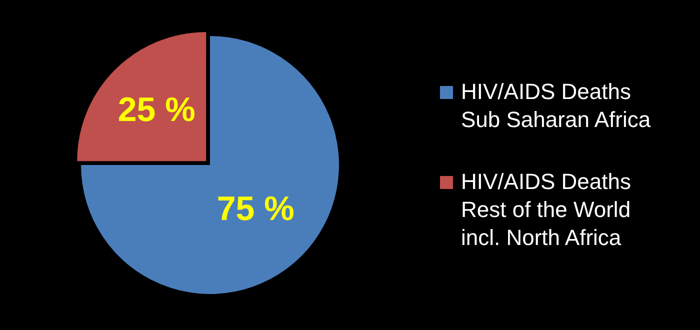  What do you see at coordinates (255, 209) in the screenshot?
I see `data-label: 75 %` at bounding box center [255, 209].